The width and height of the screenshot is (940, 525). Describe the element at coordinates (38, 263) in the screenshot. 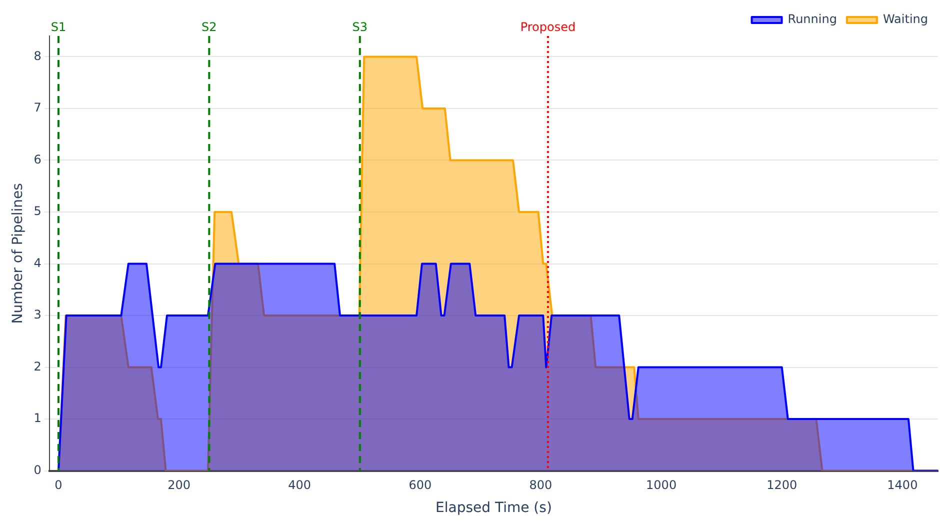

I see `y-tick-label: 4` at that location.